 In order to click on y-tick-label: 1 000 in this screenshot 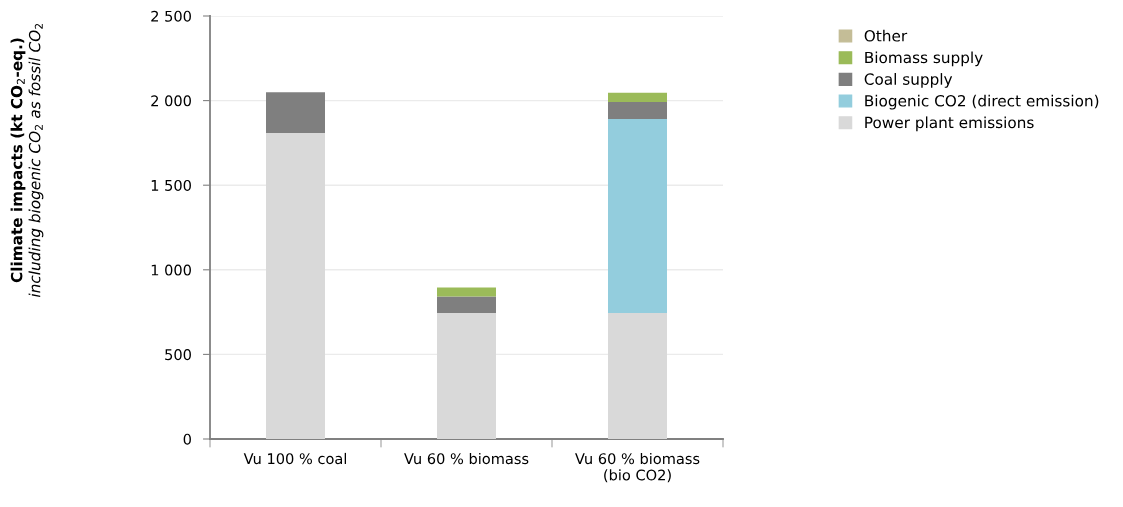, I will do `click(171, 270)`.